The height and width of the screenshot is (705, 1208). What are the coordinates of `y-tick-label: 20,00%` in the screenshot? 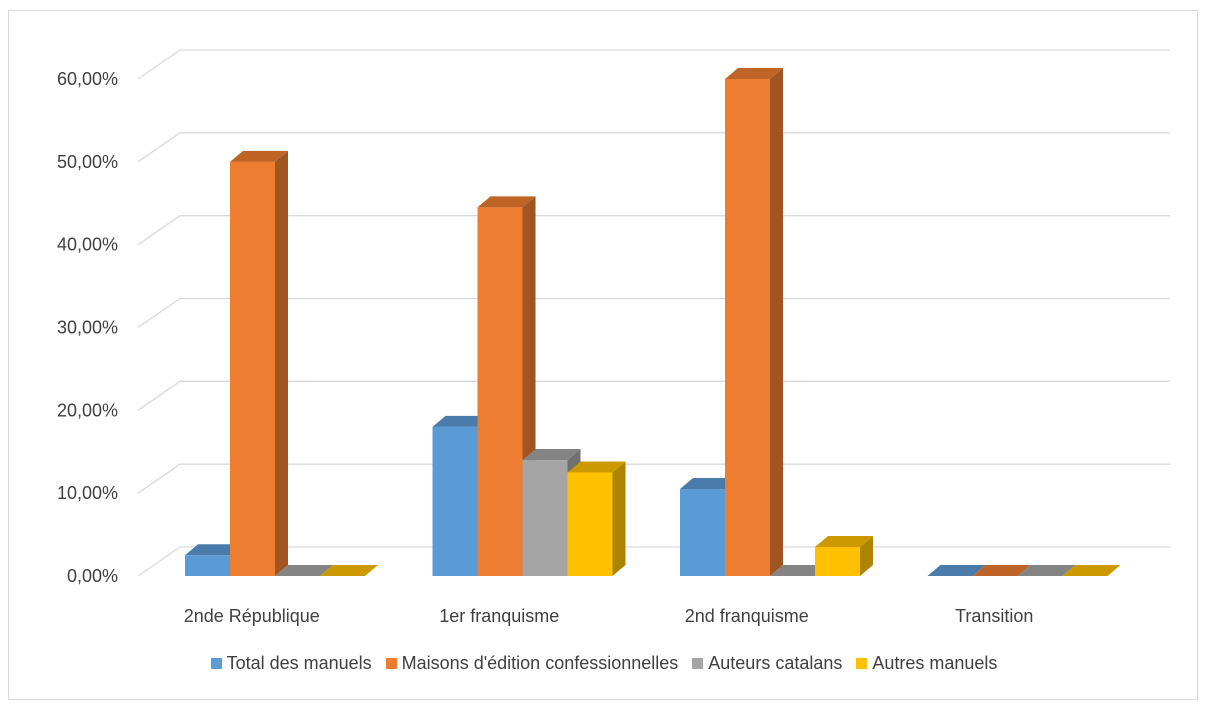 It's located at (87, 410).